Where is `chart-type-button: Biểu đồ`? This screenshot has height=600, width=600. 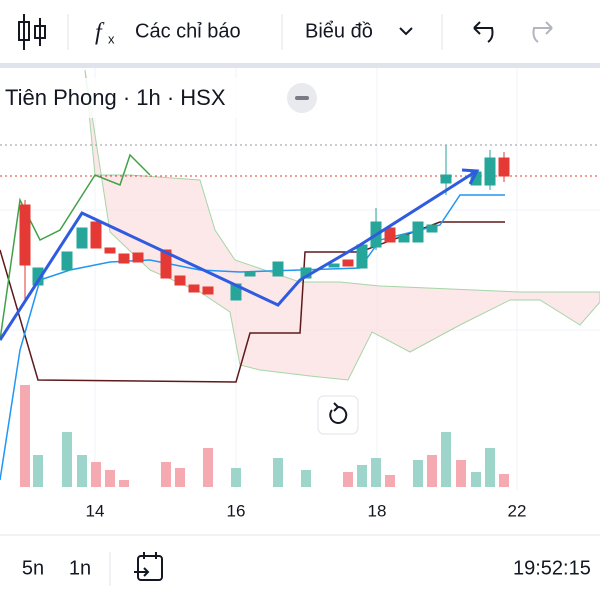 chart-type-button: Biểu đồ is located at coordinates (339, 31).